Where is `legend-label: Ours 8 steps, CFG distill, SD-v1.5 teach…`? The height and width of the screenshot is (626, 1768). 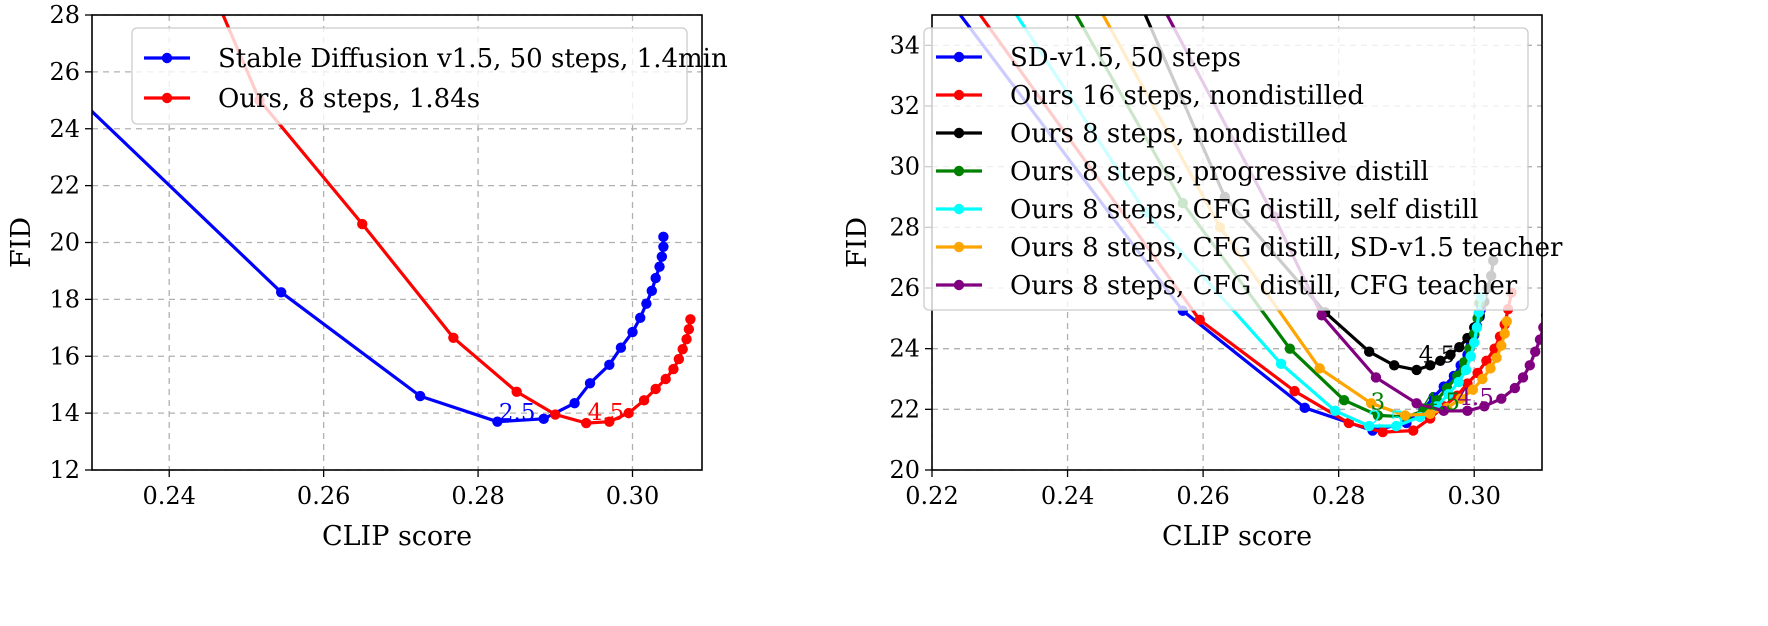
legend-label: Ours 8 steps, CFG distill, SD-v1.5 teach… is located at coordinates (1286, 248).